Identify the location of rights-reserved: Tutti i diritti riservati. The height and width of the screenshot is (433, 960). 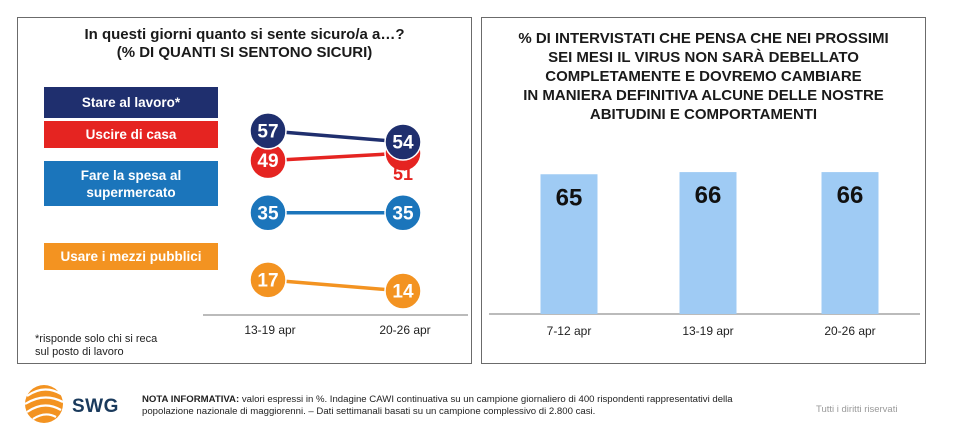
(857, 409).